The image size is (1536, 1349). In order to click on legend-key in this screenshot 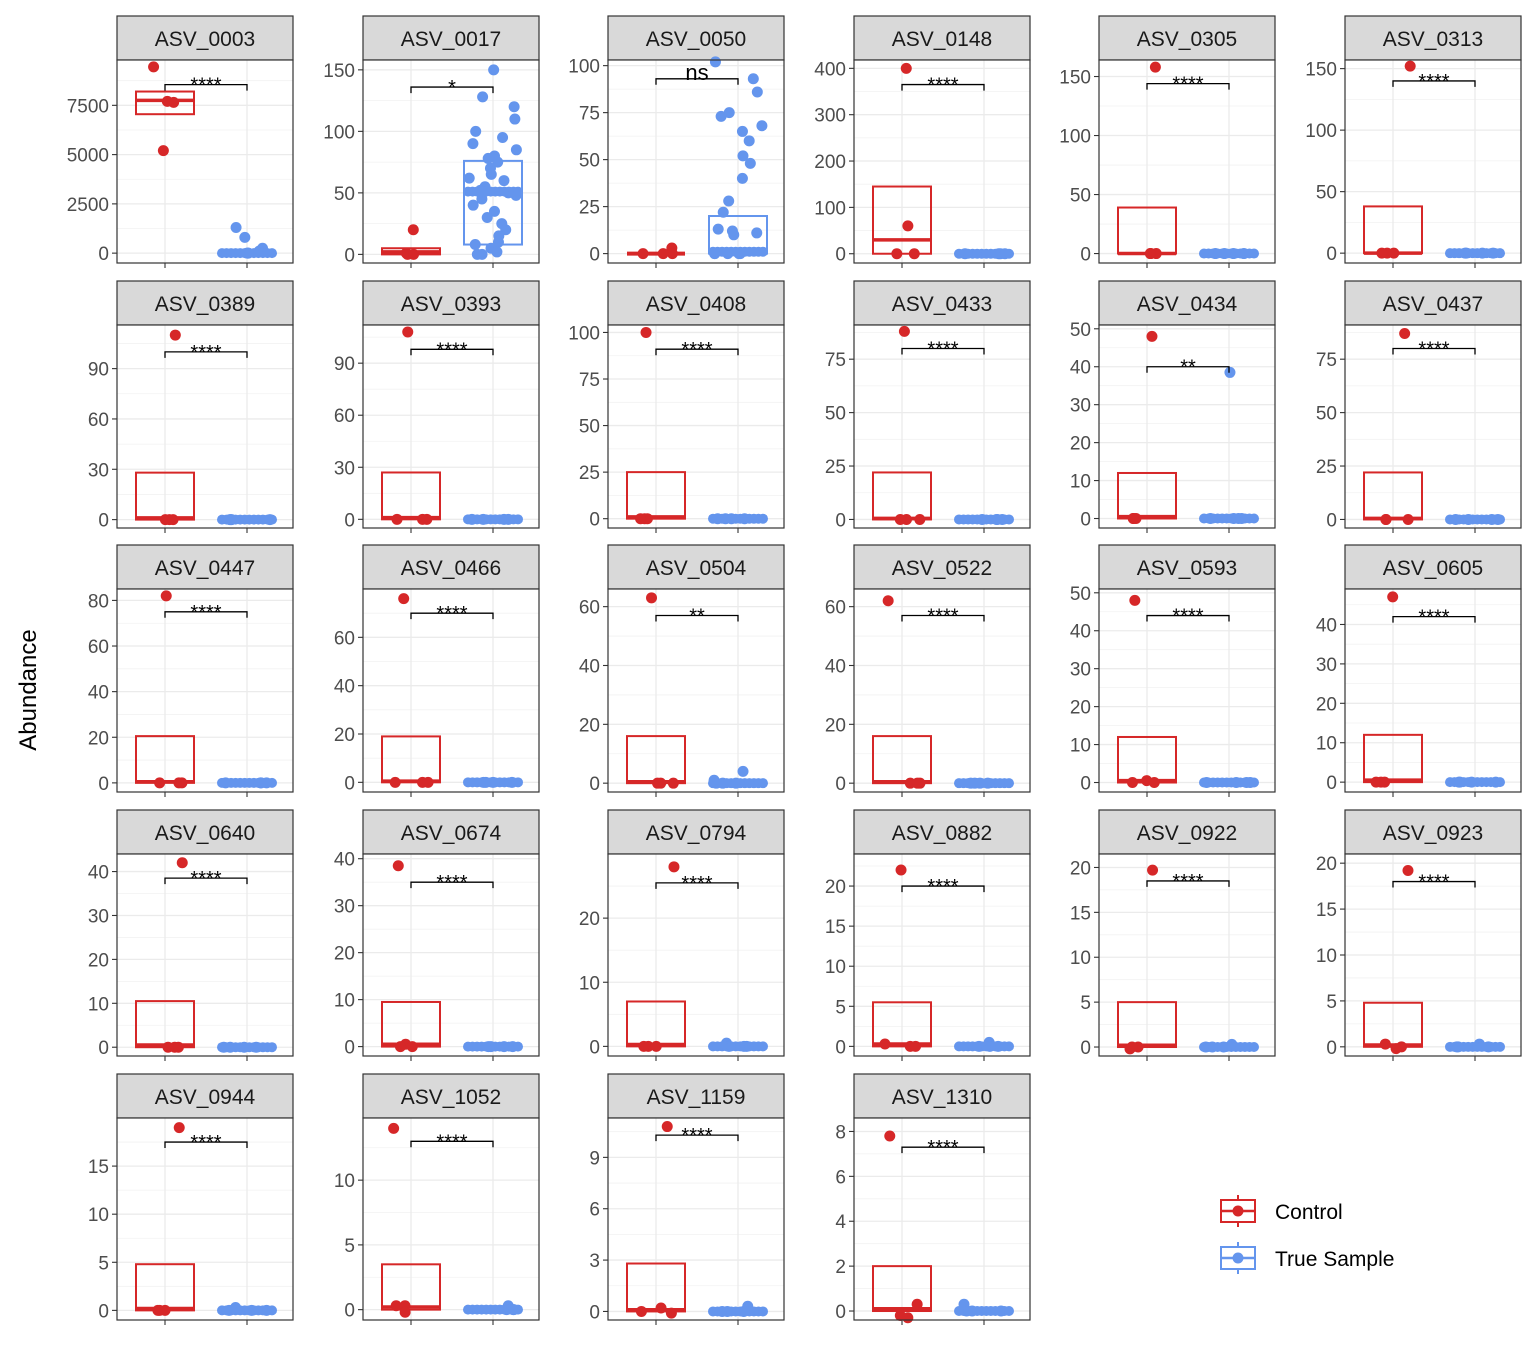, I will do `click(1238, 1211)`.